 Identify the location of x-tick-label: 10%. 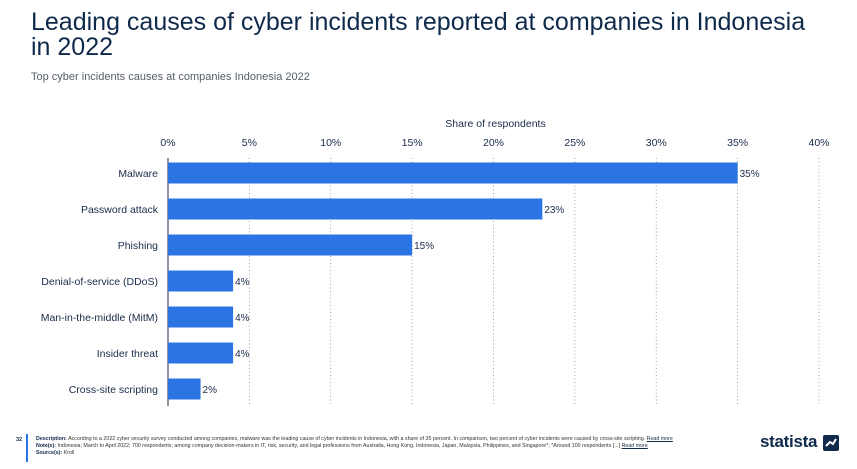
(330, 143).